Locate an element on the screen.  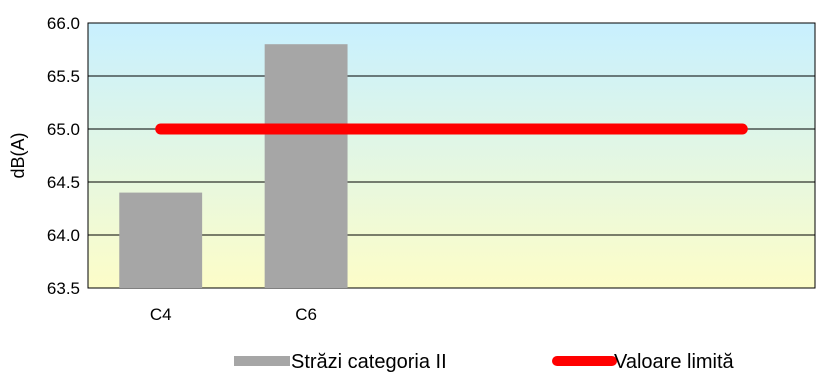
y-tick-label: 64.5 is located at coordinates (63, 182).